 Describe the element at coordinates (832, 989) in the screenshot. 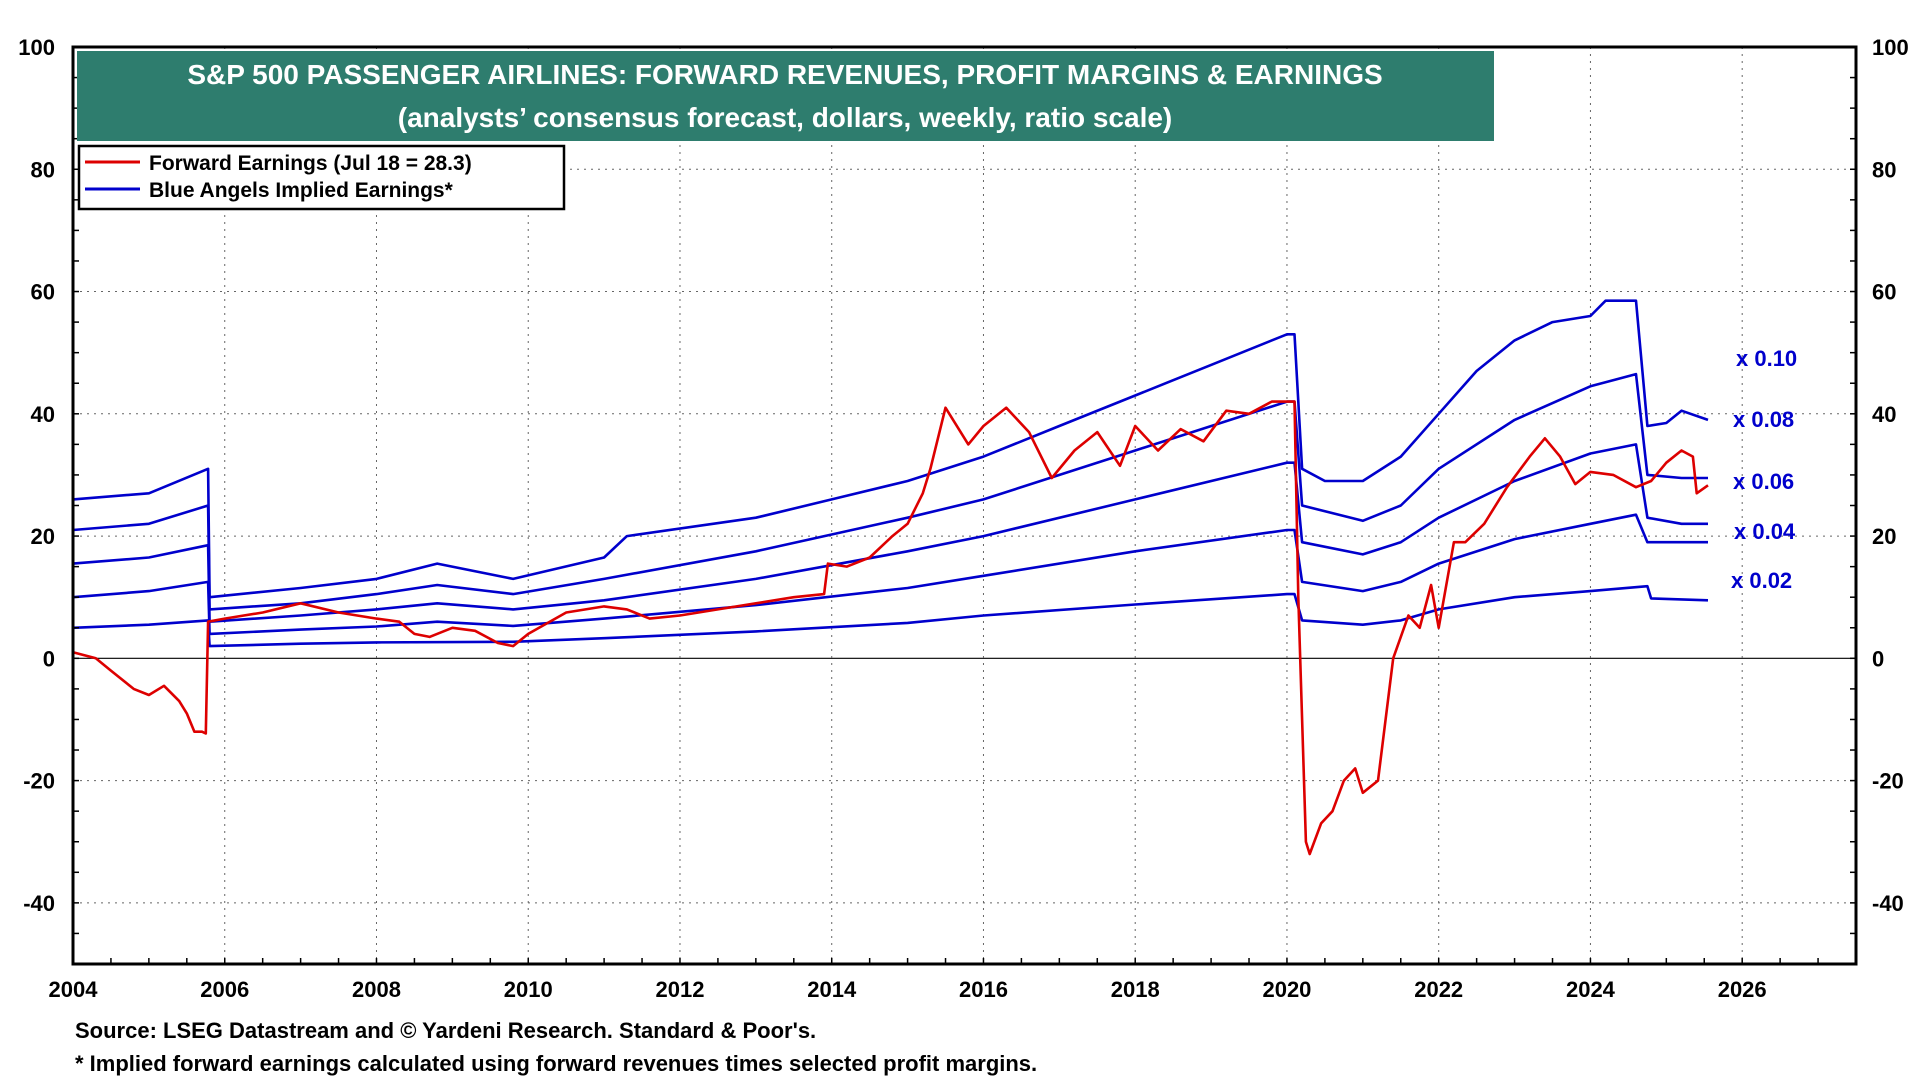

I see `x-tick-label: 2014` at that location.